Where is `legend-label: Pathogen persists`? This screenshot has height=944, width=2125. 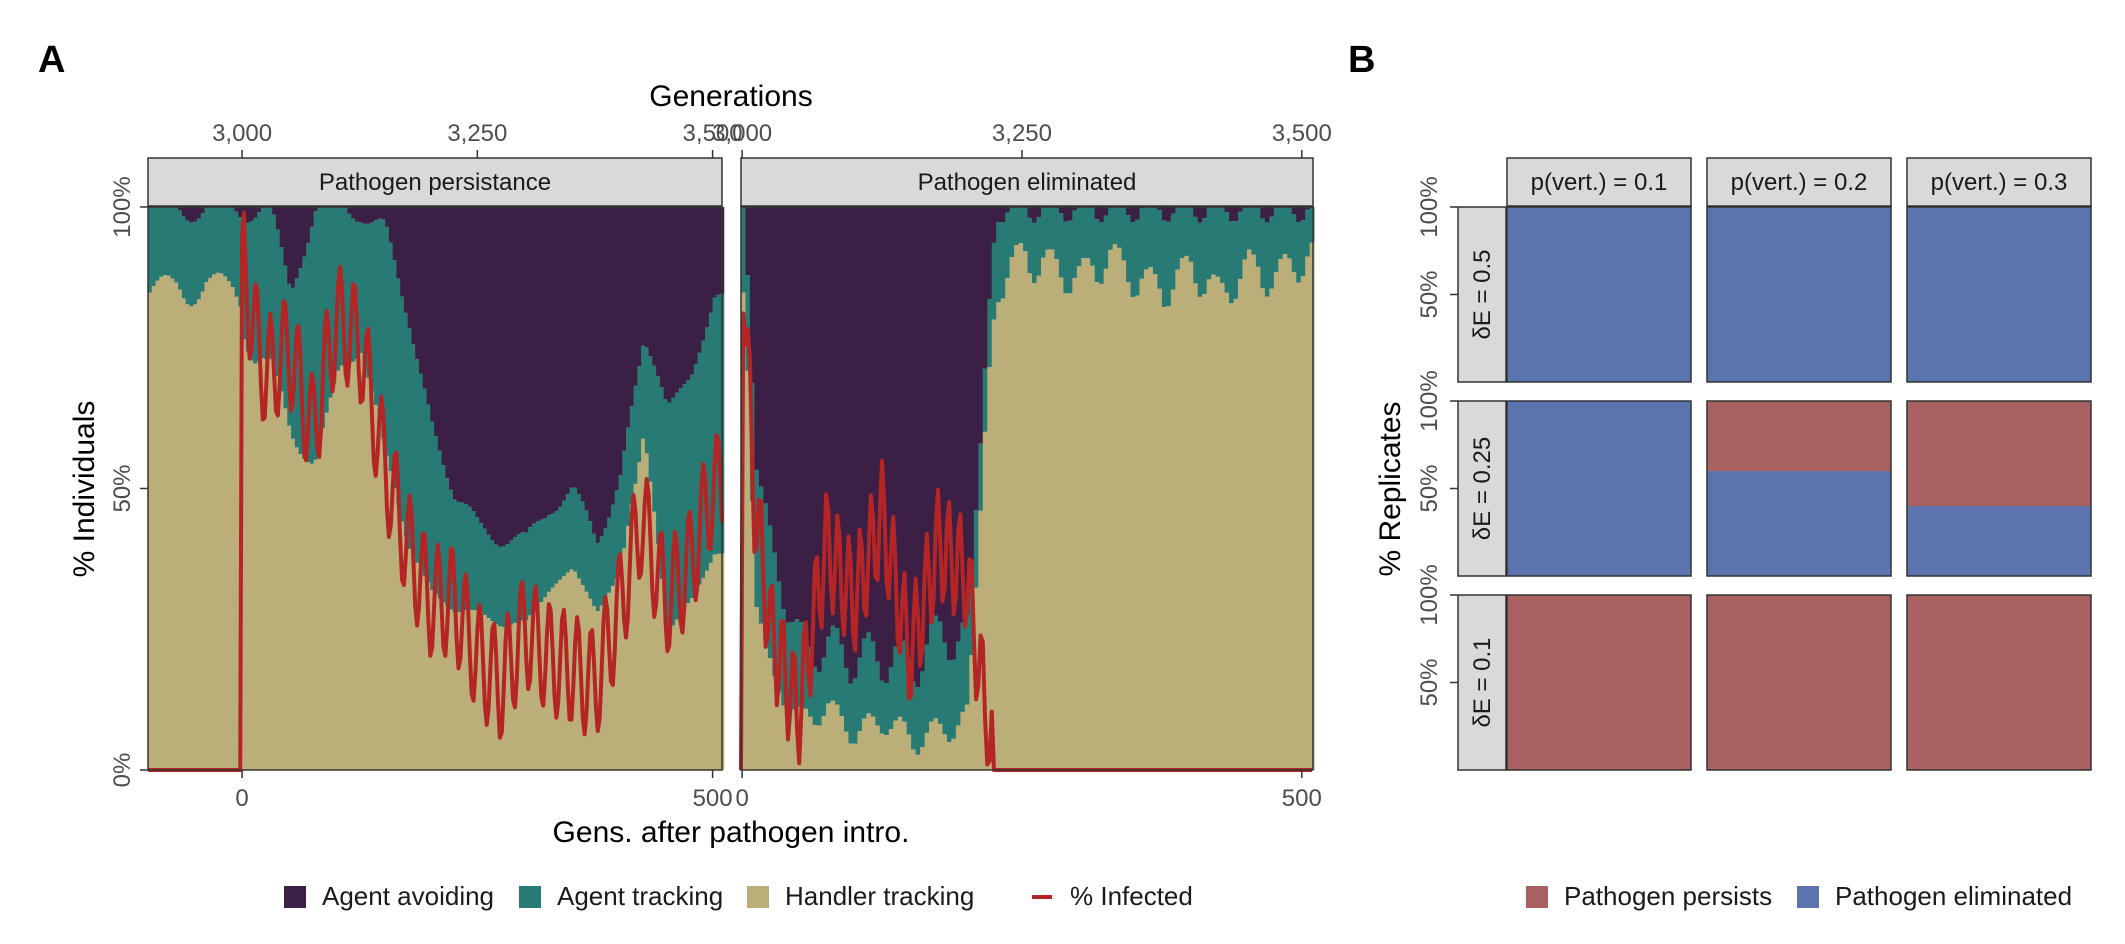 legend-label: Pathogen persists is located at coordinates (1668, 896).